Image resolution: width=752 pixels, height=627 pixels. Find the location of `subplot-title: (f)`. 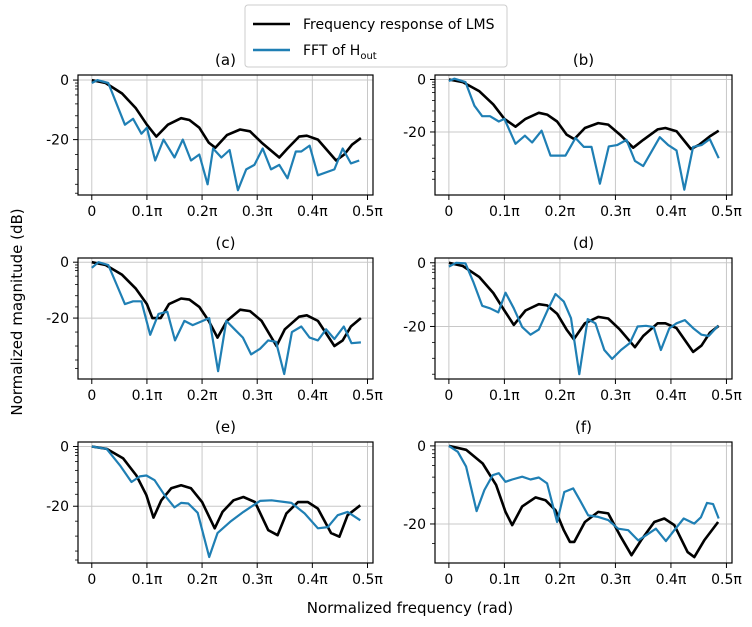

subplot-title: (f) is located at coordinates (583, 427).